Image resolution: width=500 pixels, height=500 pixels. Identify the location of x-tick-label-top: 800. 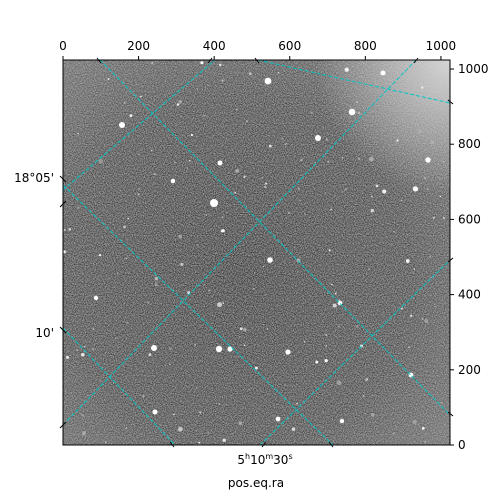
(365, 46).